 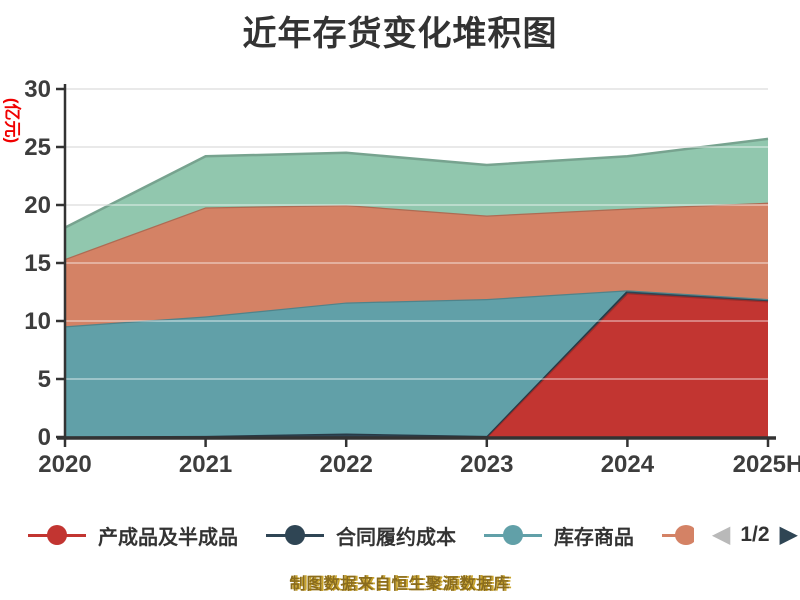 What do you see at coordinates (168, 537) in the screenshot?
I see `legend-item-label: 产成品及半成品` at bounding box center [168, 537].